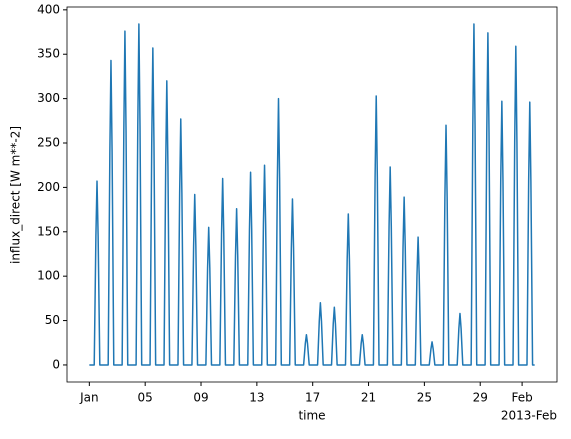 The height and width of the screenshot is (439, 571). Describe the element at coordinates (48, 231) in the screenshot. I see `y-tick-label: 150` at that location.